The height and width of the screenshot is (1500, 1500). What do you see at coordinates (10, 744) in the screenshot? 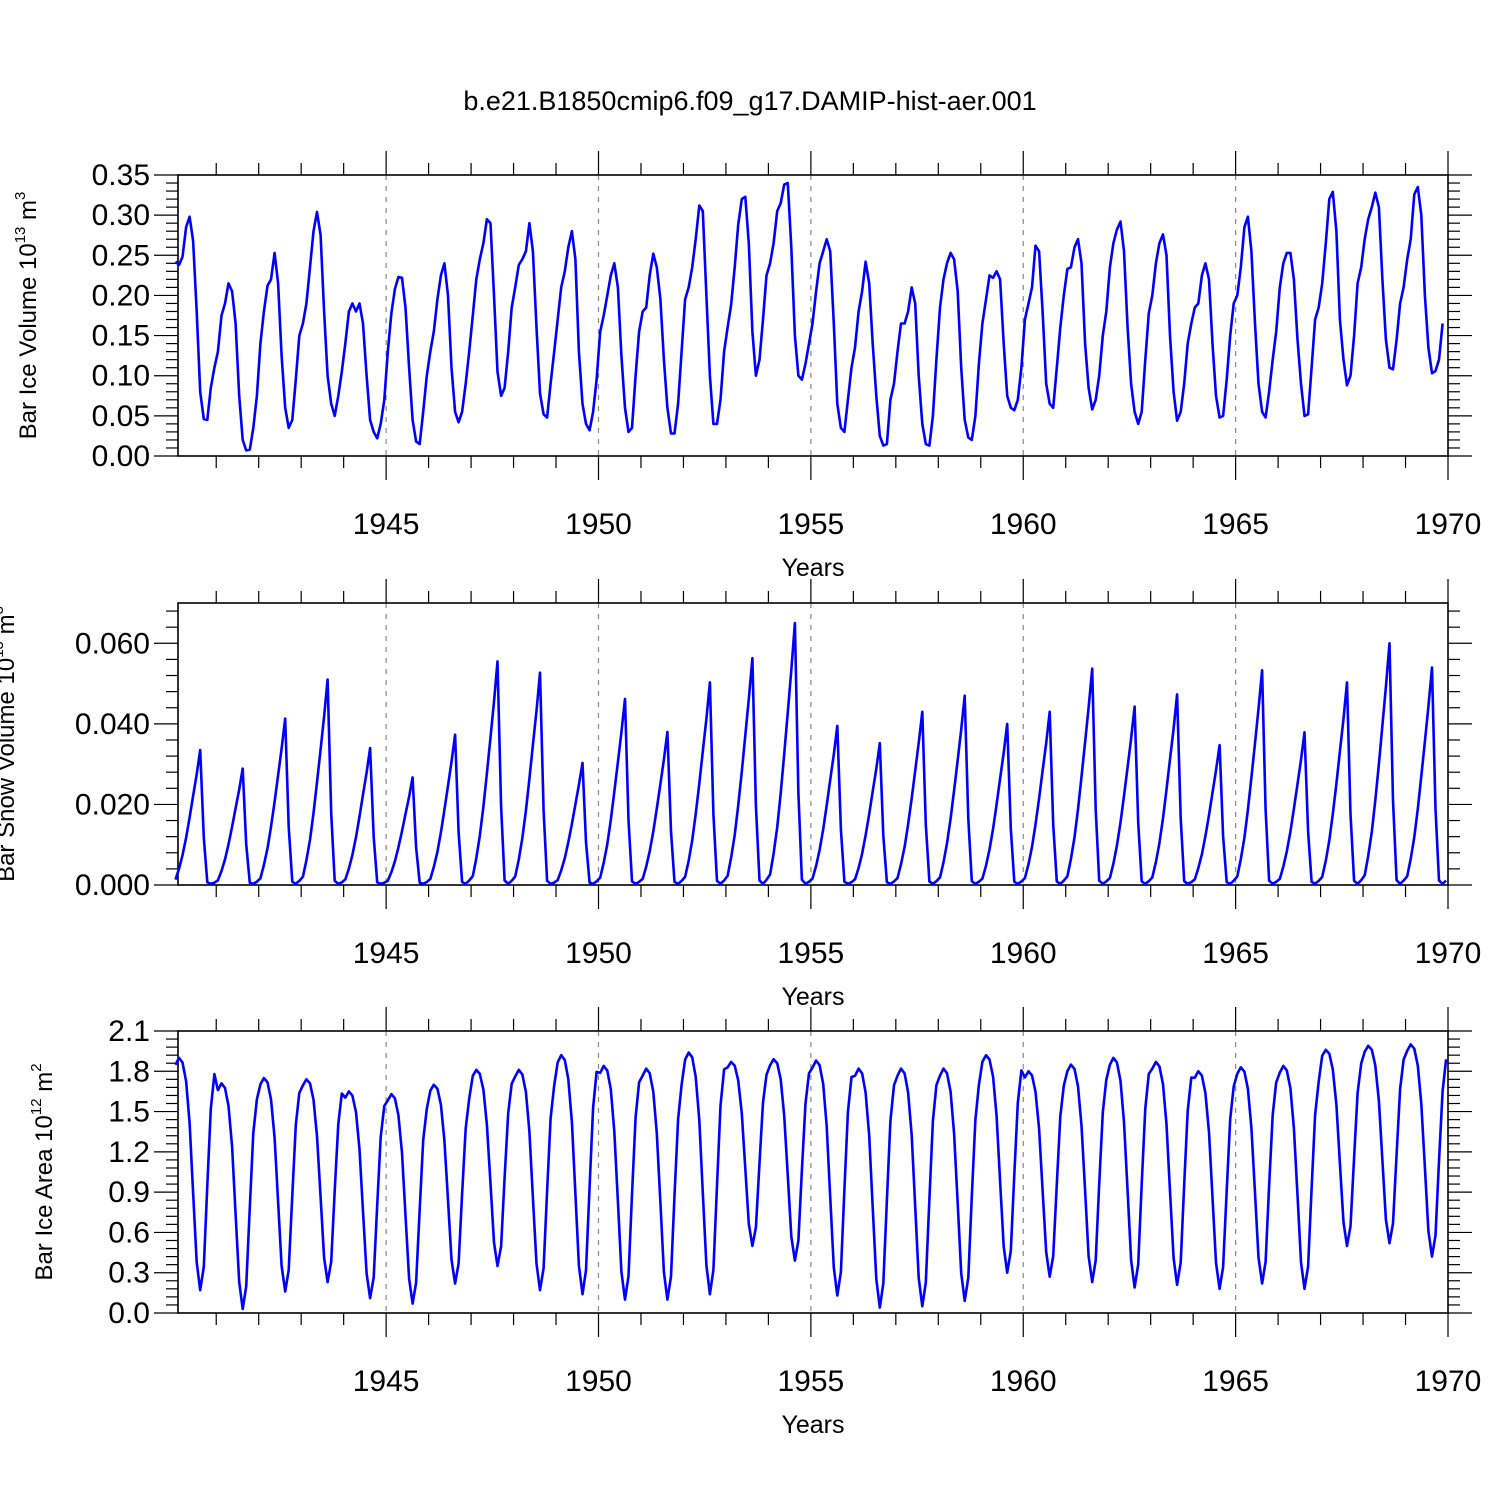
I see `y-axis-label: Bar Snow Volume 1013 m3` at bounding box center [10, 744].